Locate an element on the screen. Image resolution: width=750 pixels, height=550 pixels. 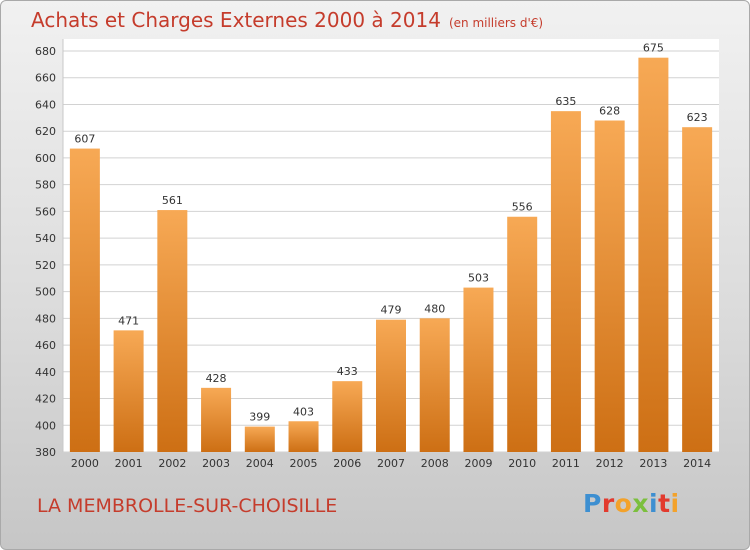
y-tick-label: 420 is located at coordinates (45, 399).